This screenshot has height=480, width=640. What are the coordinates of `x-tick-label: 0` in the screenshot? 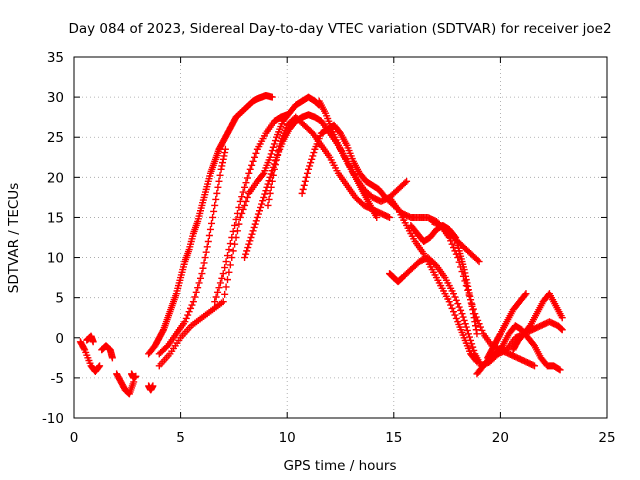 It's located at (74, 438).